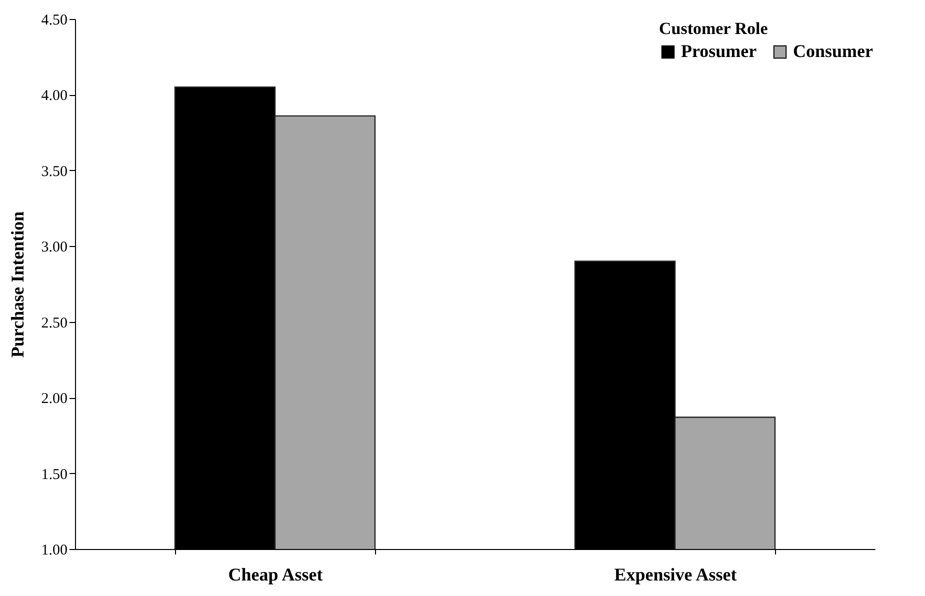 The height and width of the screenshot is (596, 925). What do you see at coordinates (713, 28) in the screenshot?
I see `legend-title: Customer Role` at bounding box center [713, 28].